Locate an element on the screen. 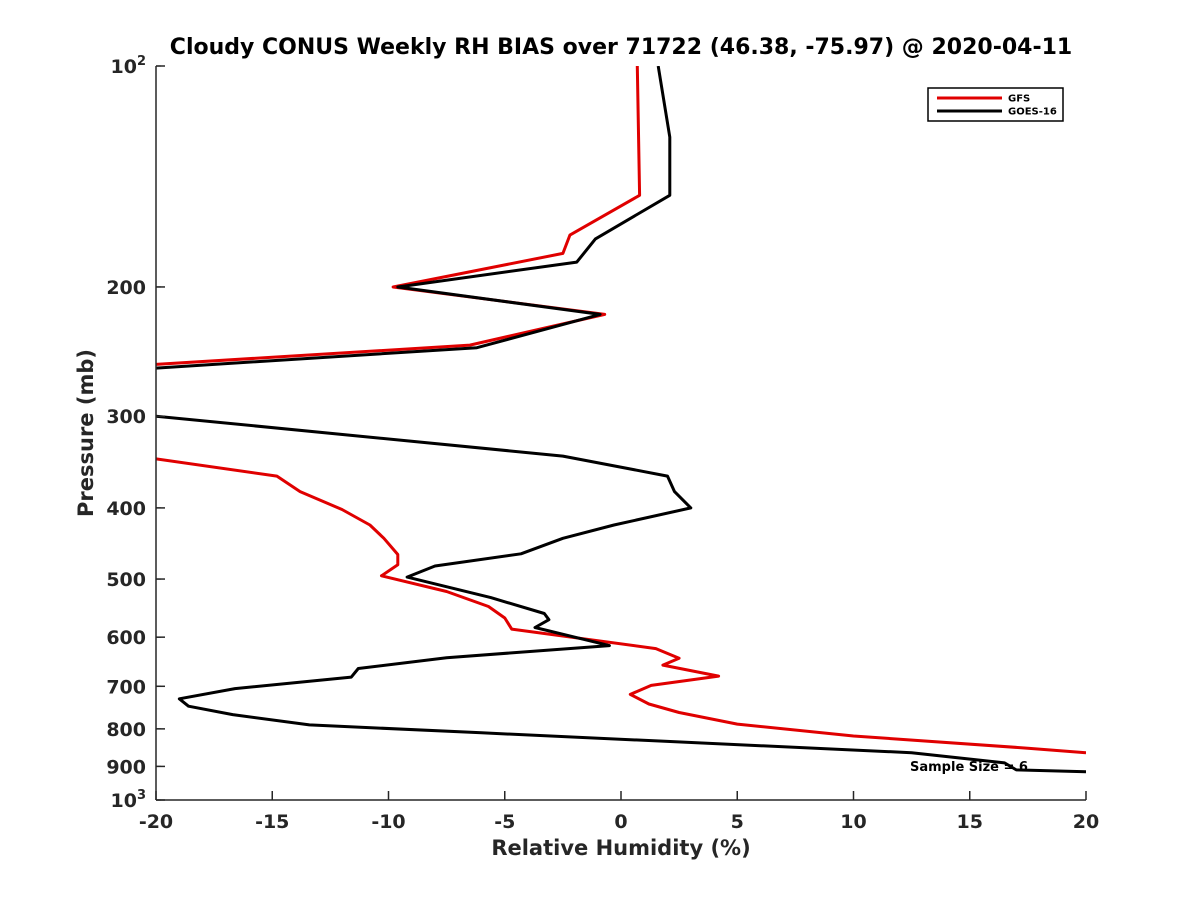 The image size is (1200, 900). x-axis-label: Relative Humidity (%) is located at coordinates (620, 848).